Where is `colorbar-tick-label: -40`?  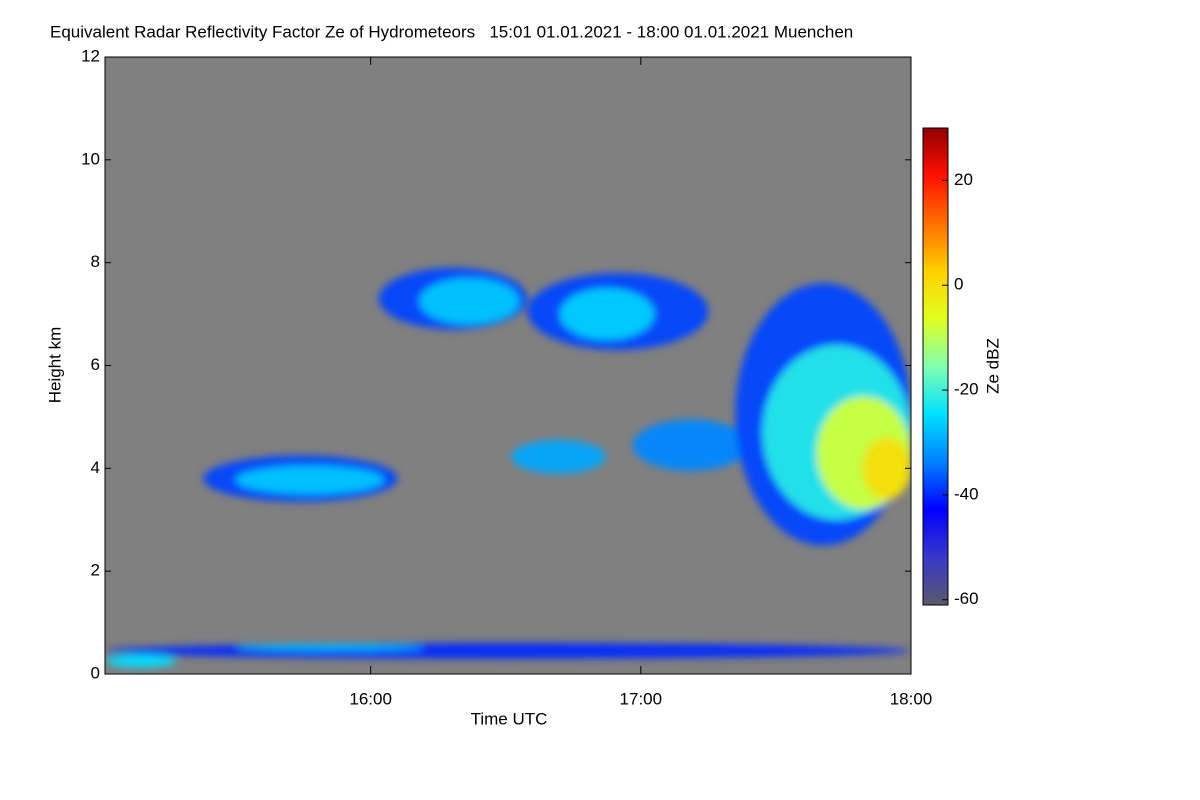 colorbar-tick-label: -40 is located at coordinates (966, 493).